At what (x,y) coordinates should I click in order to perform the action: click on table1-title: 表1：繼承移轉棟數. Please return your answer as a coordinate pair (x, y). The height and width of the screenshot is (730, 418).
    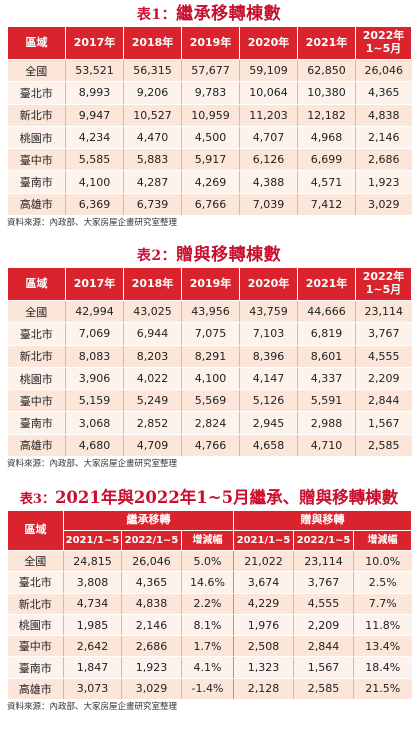
    Looking at the image, I should click on (209, 14).